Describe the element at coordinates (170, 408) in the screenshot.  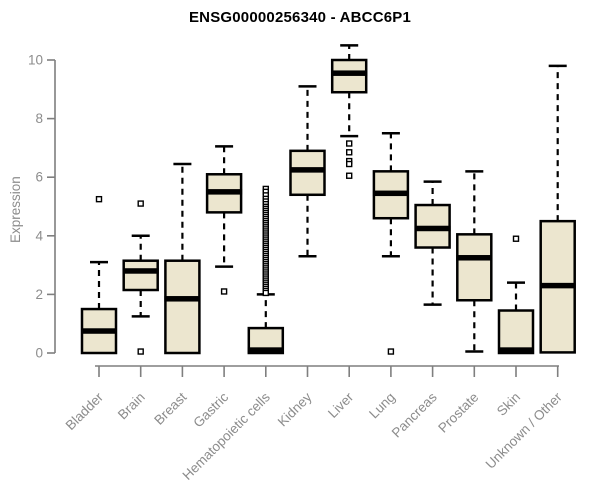
I see `x-tick-label-breast: Breast` at that location.